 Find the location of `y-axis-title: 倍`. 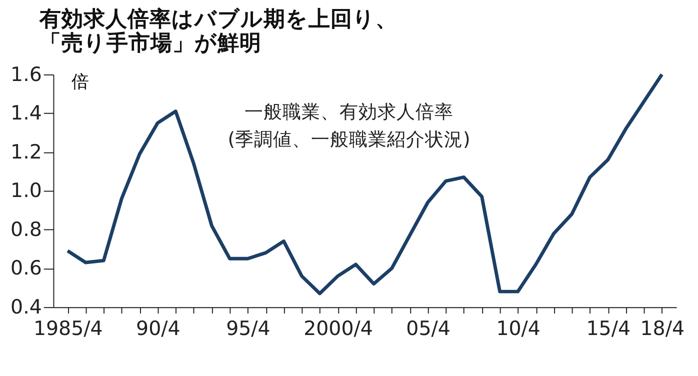

y-axis-title: 倍 is located at coordinates (80, 82).